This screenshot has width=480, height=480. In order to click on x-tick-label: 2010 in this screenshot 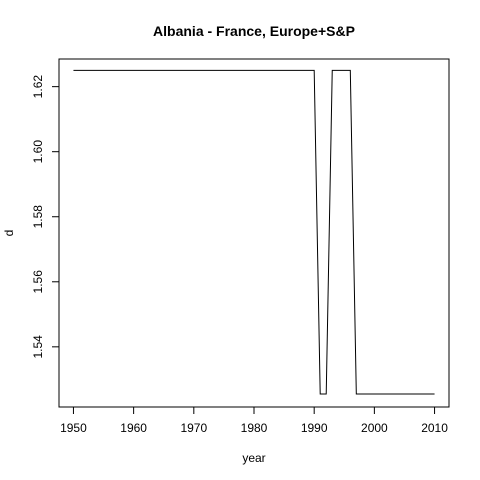, I will do `click(434, 428)`.